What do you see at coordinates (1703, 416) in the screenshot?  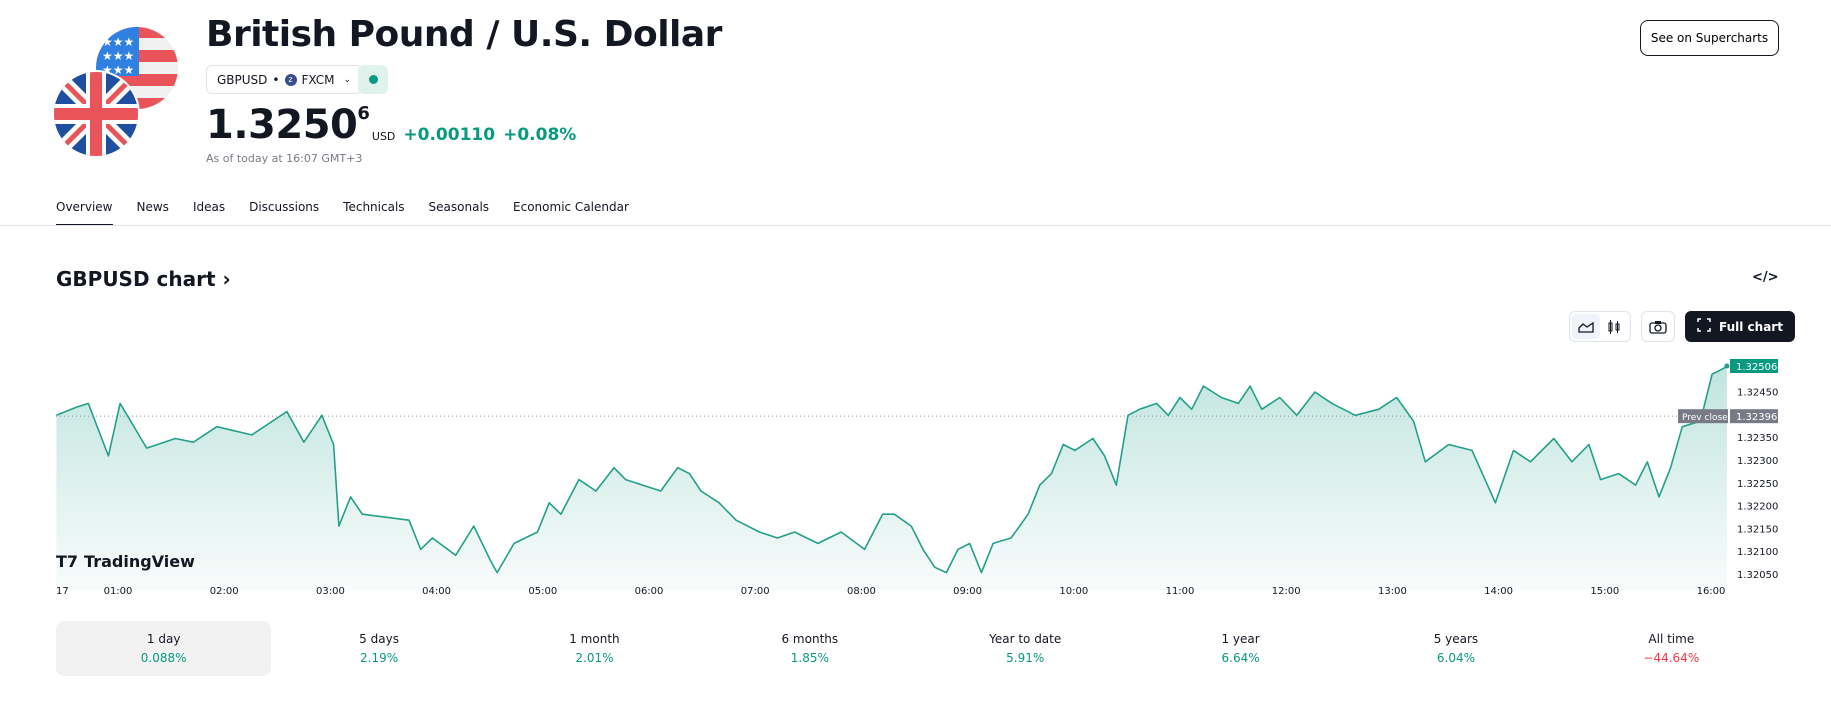 I see `prev-close-tag` at bounding box center [1703, 416].